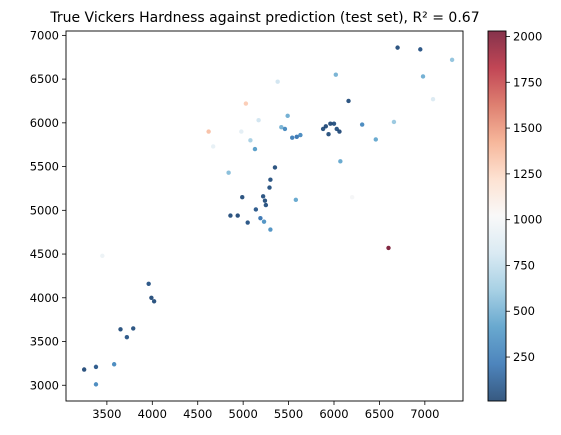  I want to click on x-tick-label: 6000, so click(333, 414).